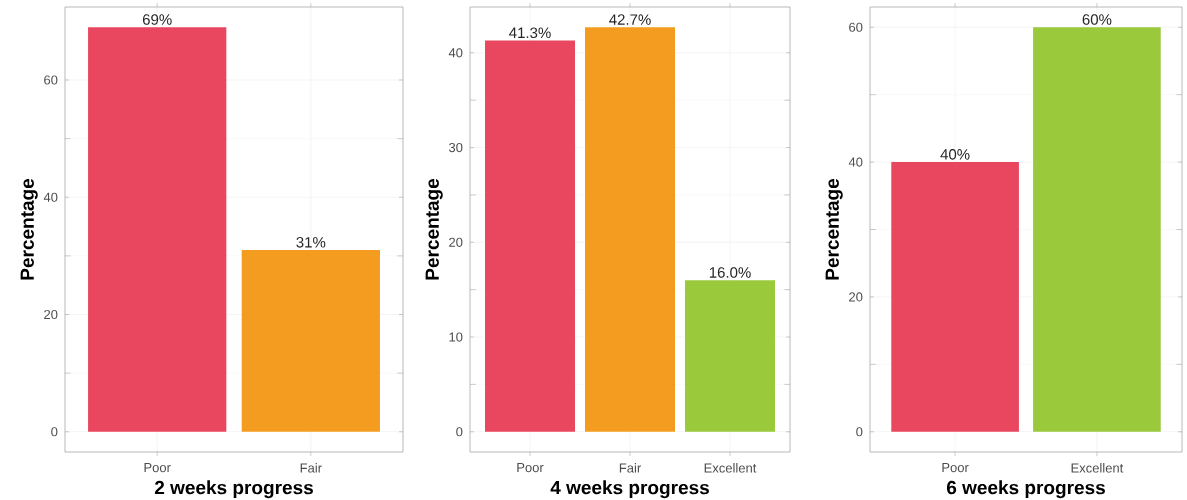 The image size is (1187, 500). I want to click on data-label: 41.3%, so click(530, 33).